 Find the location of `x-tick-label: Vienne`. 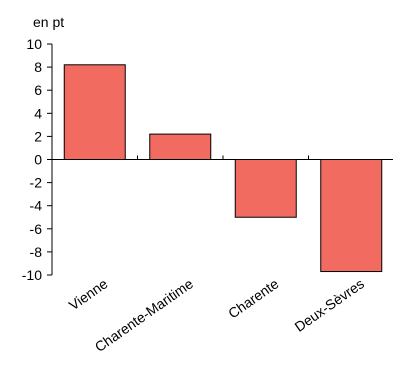

x-tick-label: Vienne is located at coordinates (88, 294).